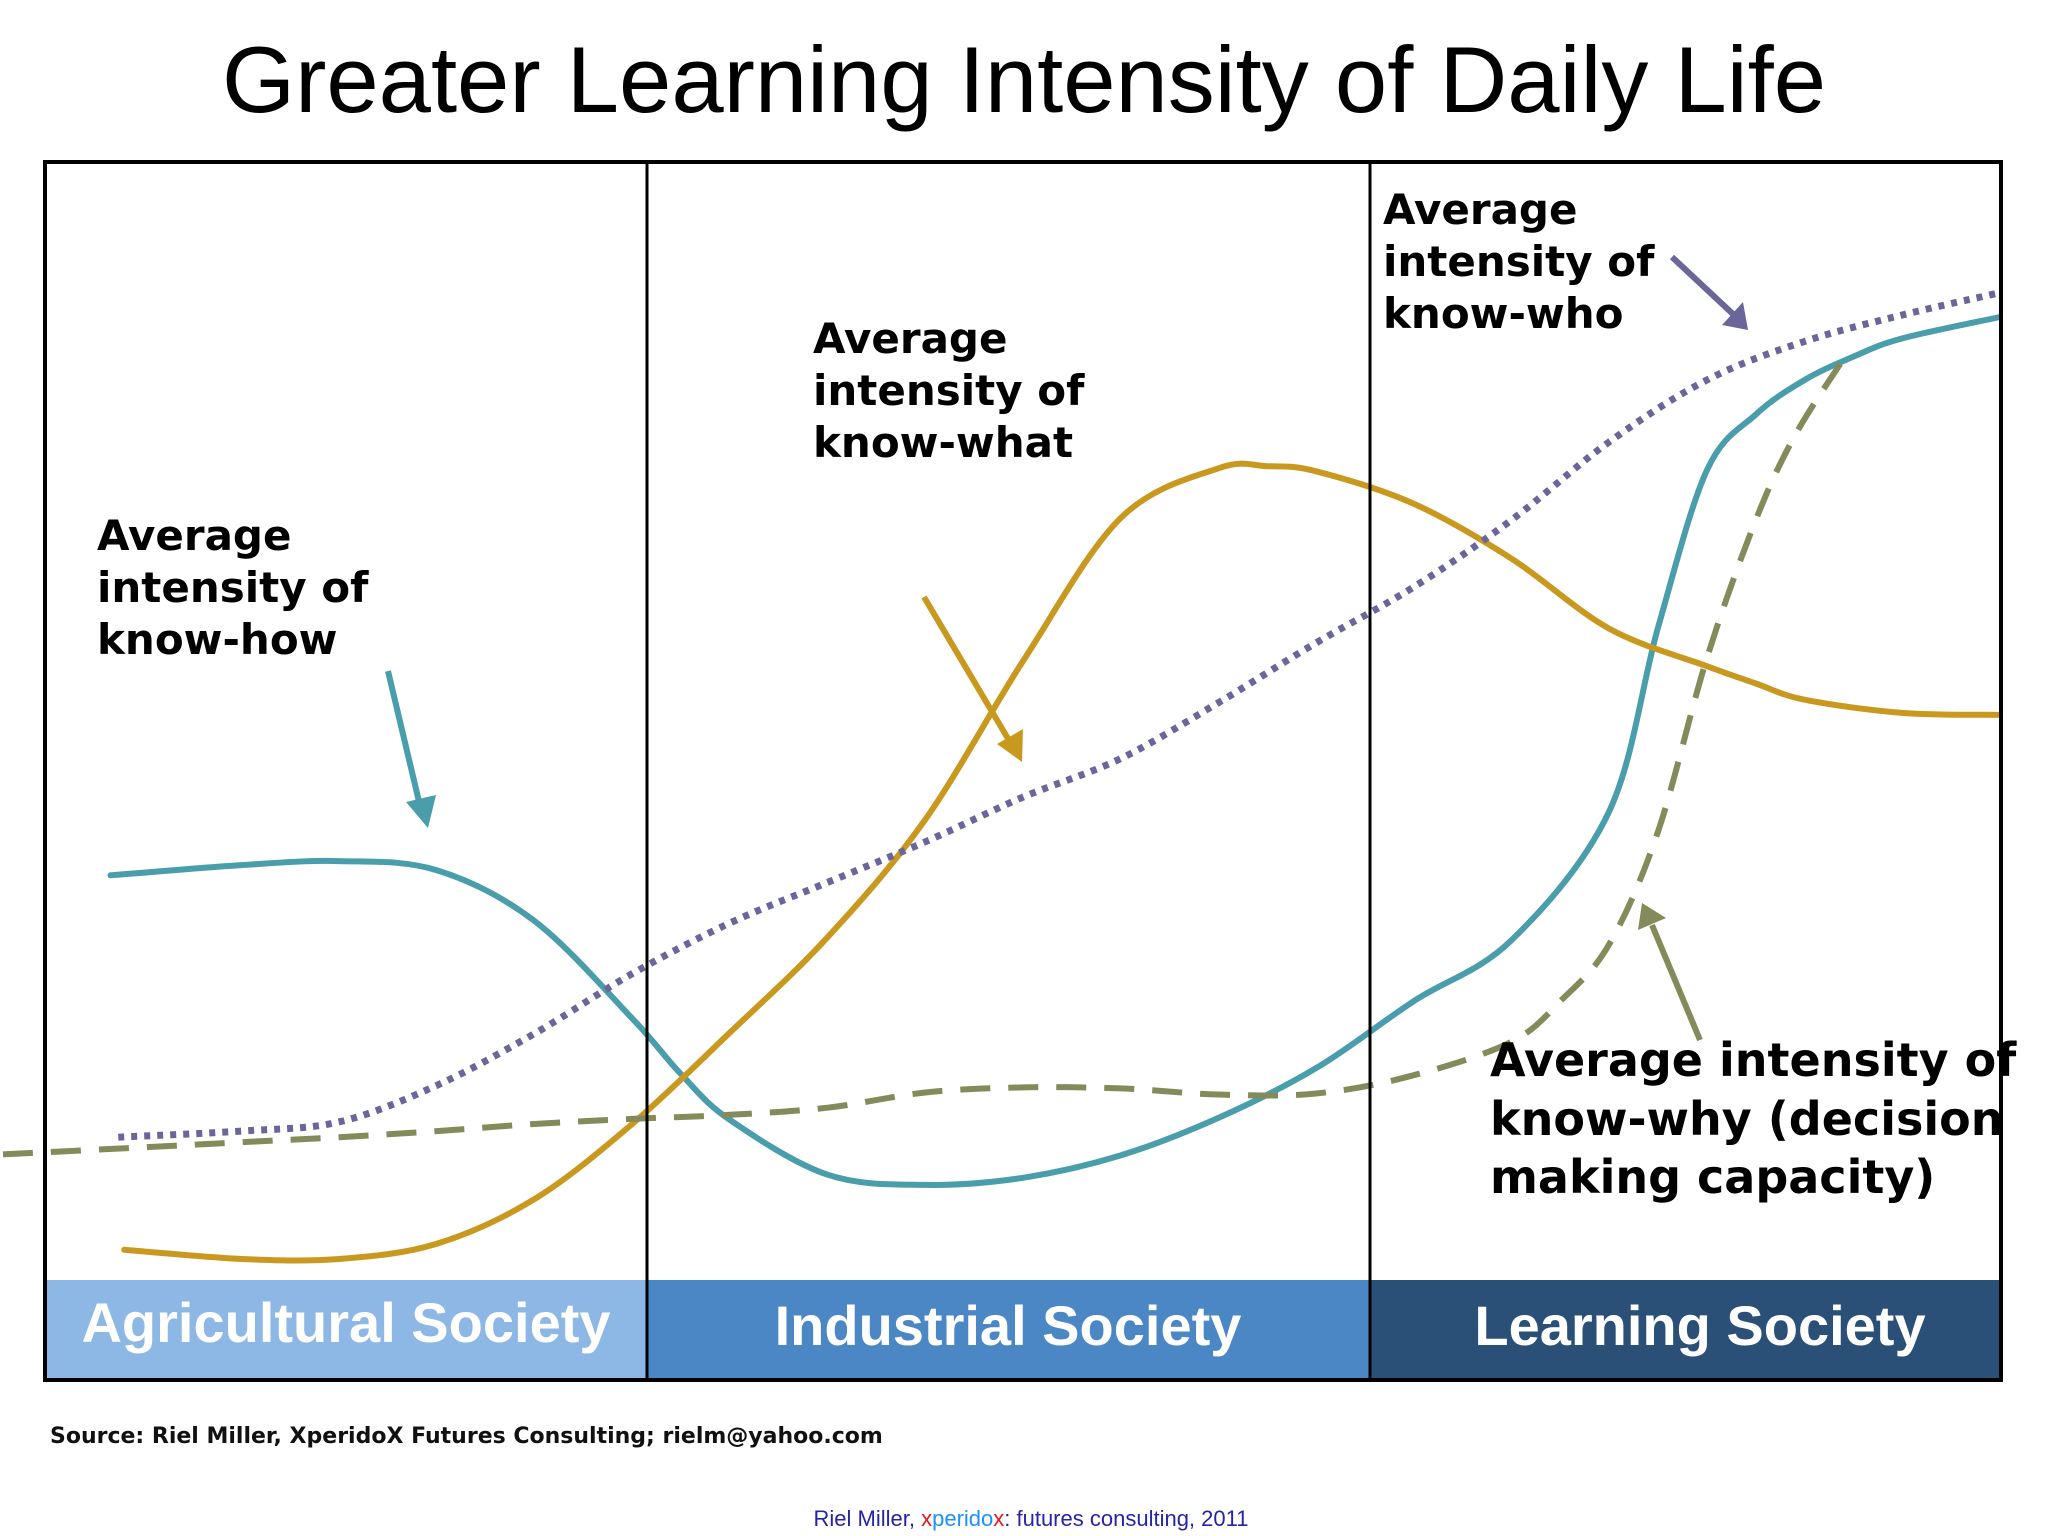 This screenshot has width=2048, height=1536. What do you see at coordinates (868, 1518) in the screenshot?
I see `footer-author: Riel Miller,` at bounding box center [868, 1518].